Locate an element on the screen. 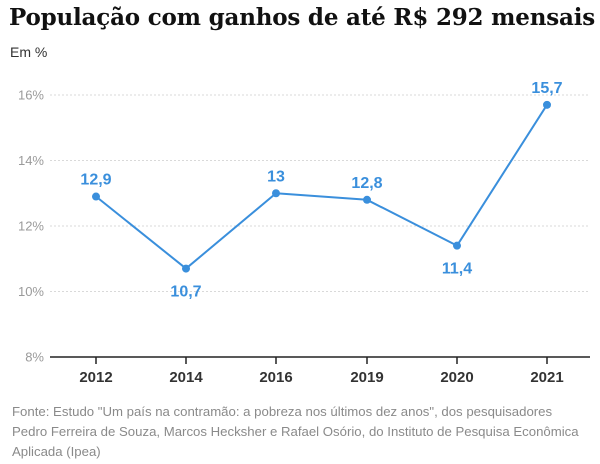 Image resolution: width=600 pixels, height=464 pixels. y-tick-label: 10% is located at coordinates (31, 291).